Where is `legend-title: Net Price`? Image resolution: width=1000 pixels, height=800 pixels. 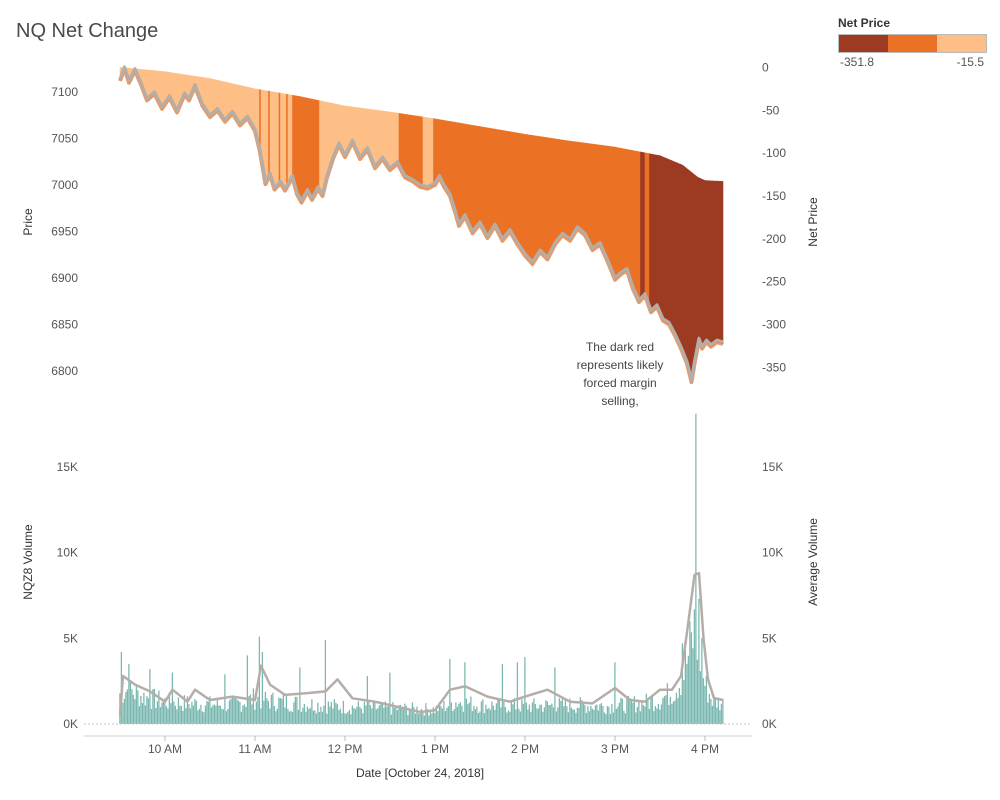
legend-title: Net Price is located at coordinates (864, 23).